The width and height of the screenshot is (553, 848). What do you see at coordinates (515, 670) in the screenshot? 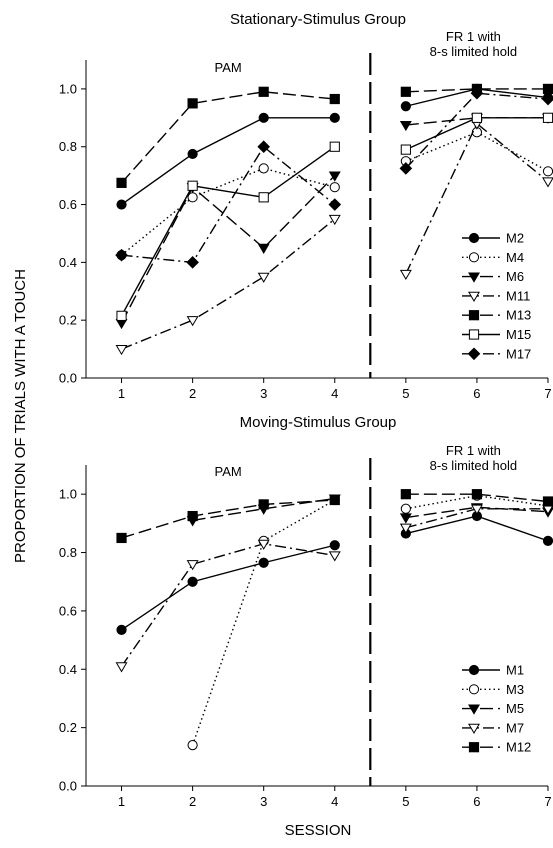
I see `legend-label: M1` at bounding box center [515, 670].